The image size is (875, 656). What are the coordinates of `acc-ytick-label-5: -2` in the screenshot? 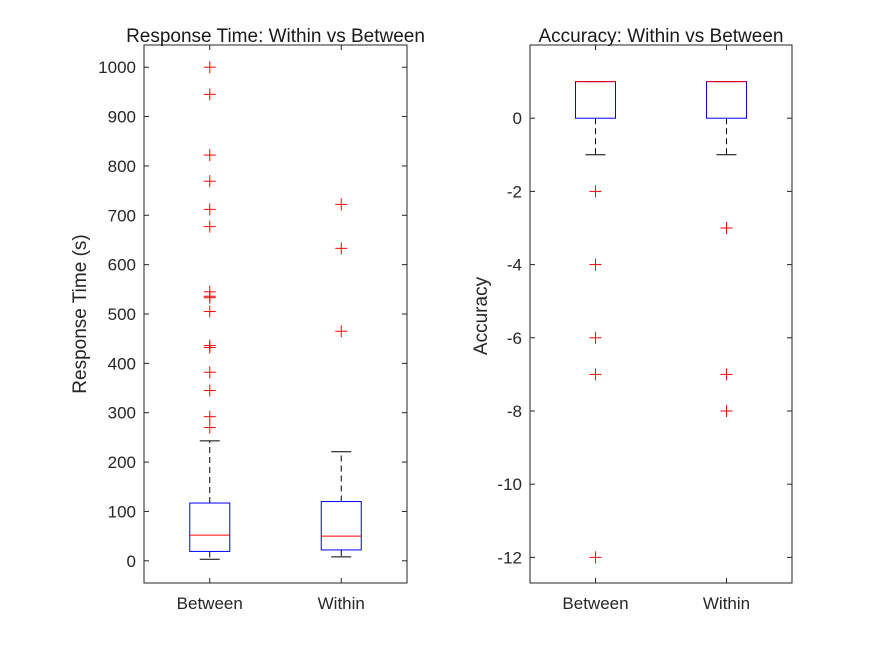 It's located at (514, 191).